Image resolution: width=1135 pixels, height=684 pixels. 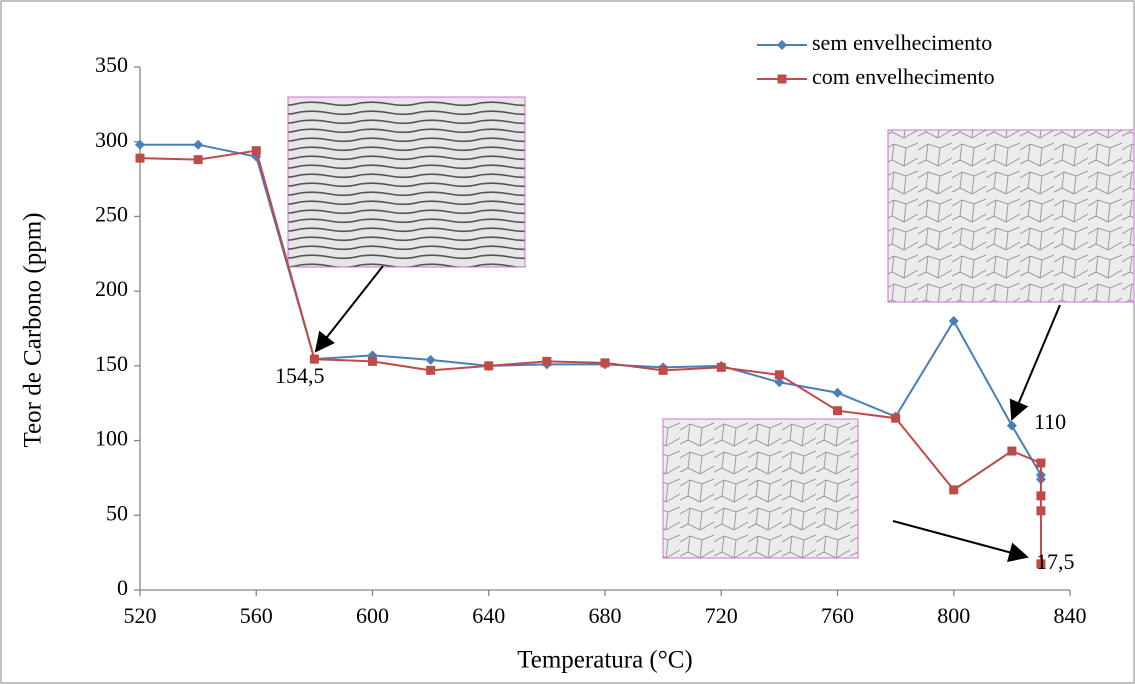 I want to click on x-tick-label: 680, so click(x=605, y=615).